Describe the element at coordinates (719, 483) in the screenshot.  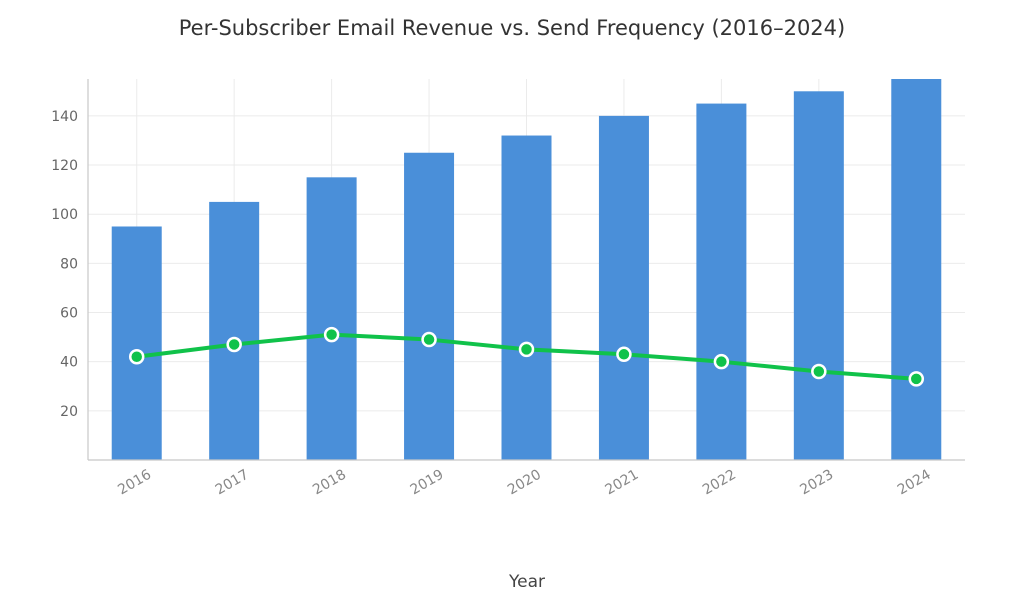
I see `x-tick-label: 2022` at that location.